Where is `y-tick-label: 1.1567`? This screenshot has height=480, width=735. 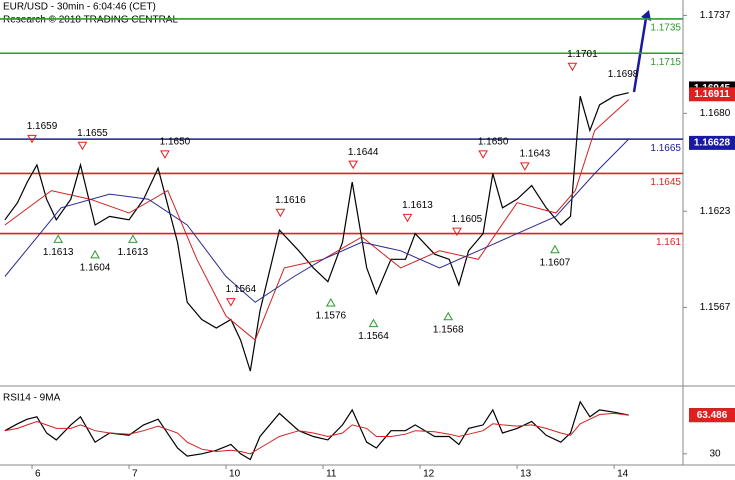 y-tick-label: 1.1567 is located at coordinates (715, 307).